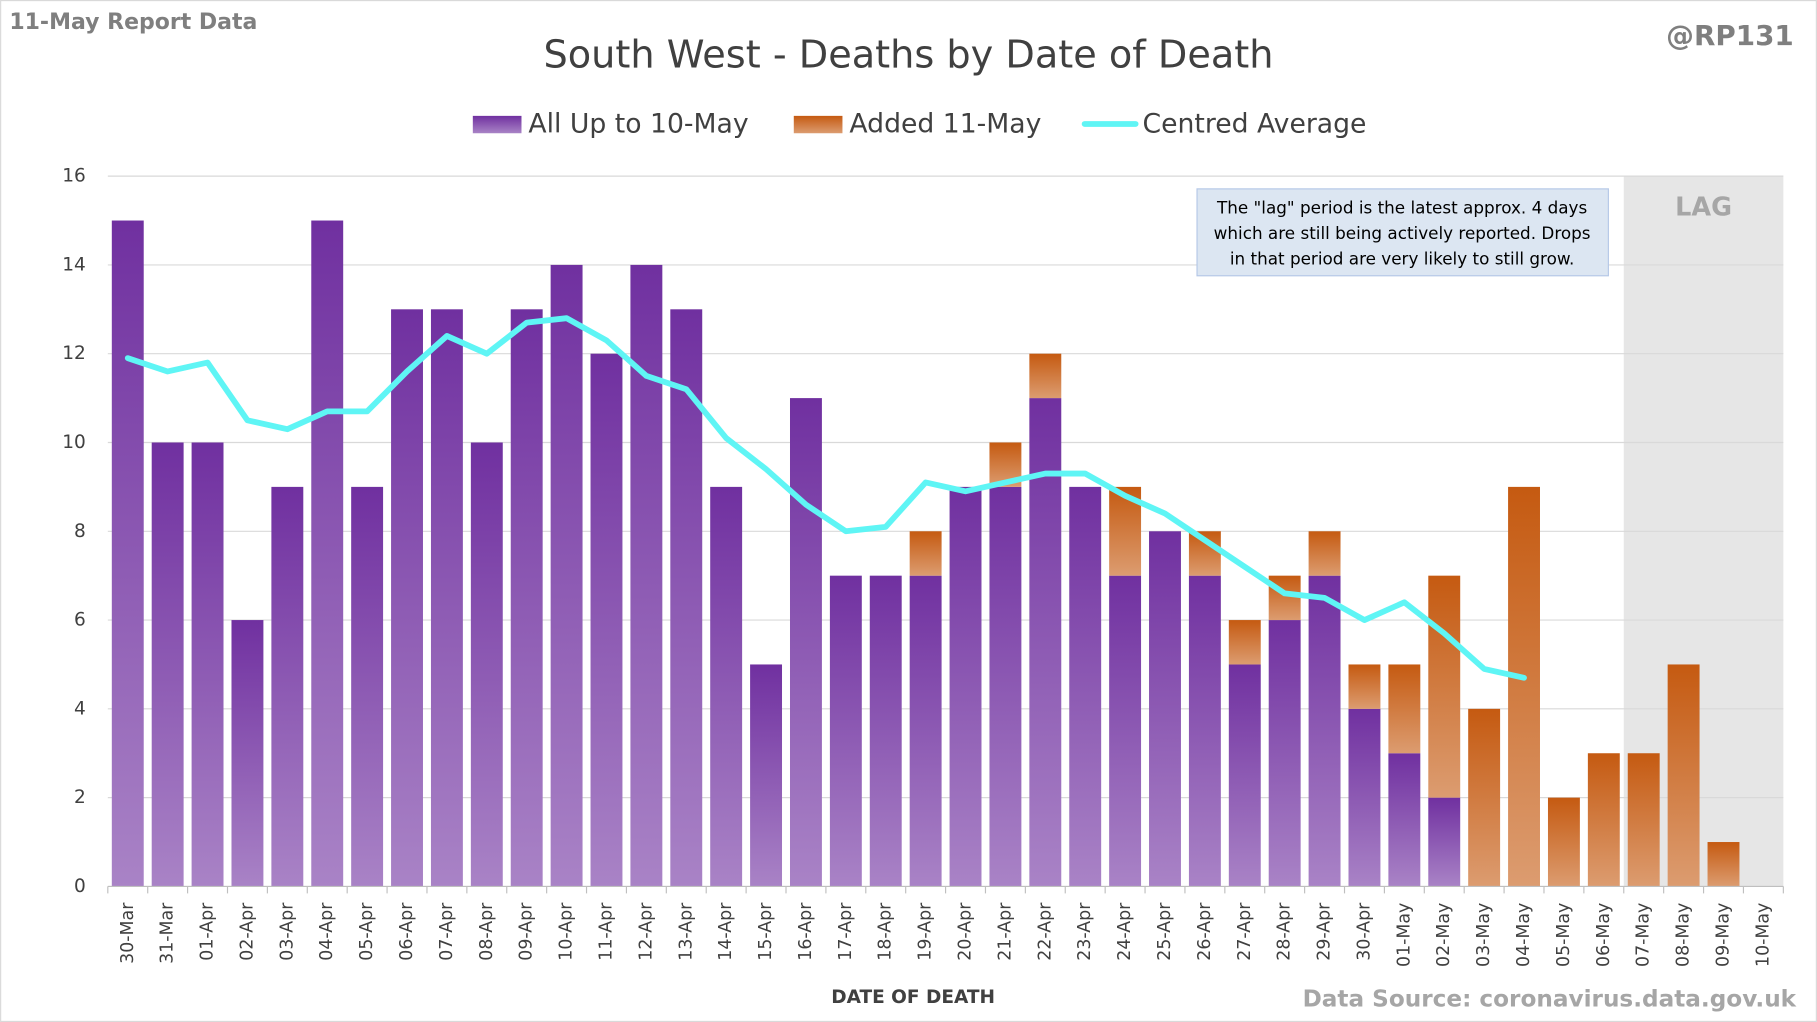 Image resolution: width=1817 pixels, height=1022 pixels. Describe the element at coordinates (168, 933) in the screenshot. I see `x-tick-label: 31-Mar` at that location.